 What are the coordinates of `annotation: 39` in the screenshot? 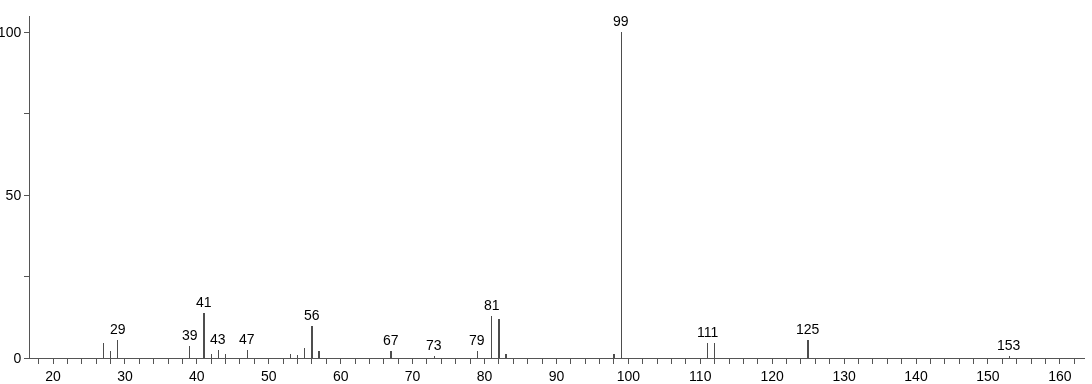 It's located at (190, 335).